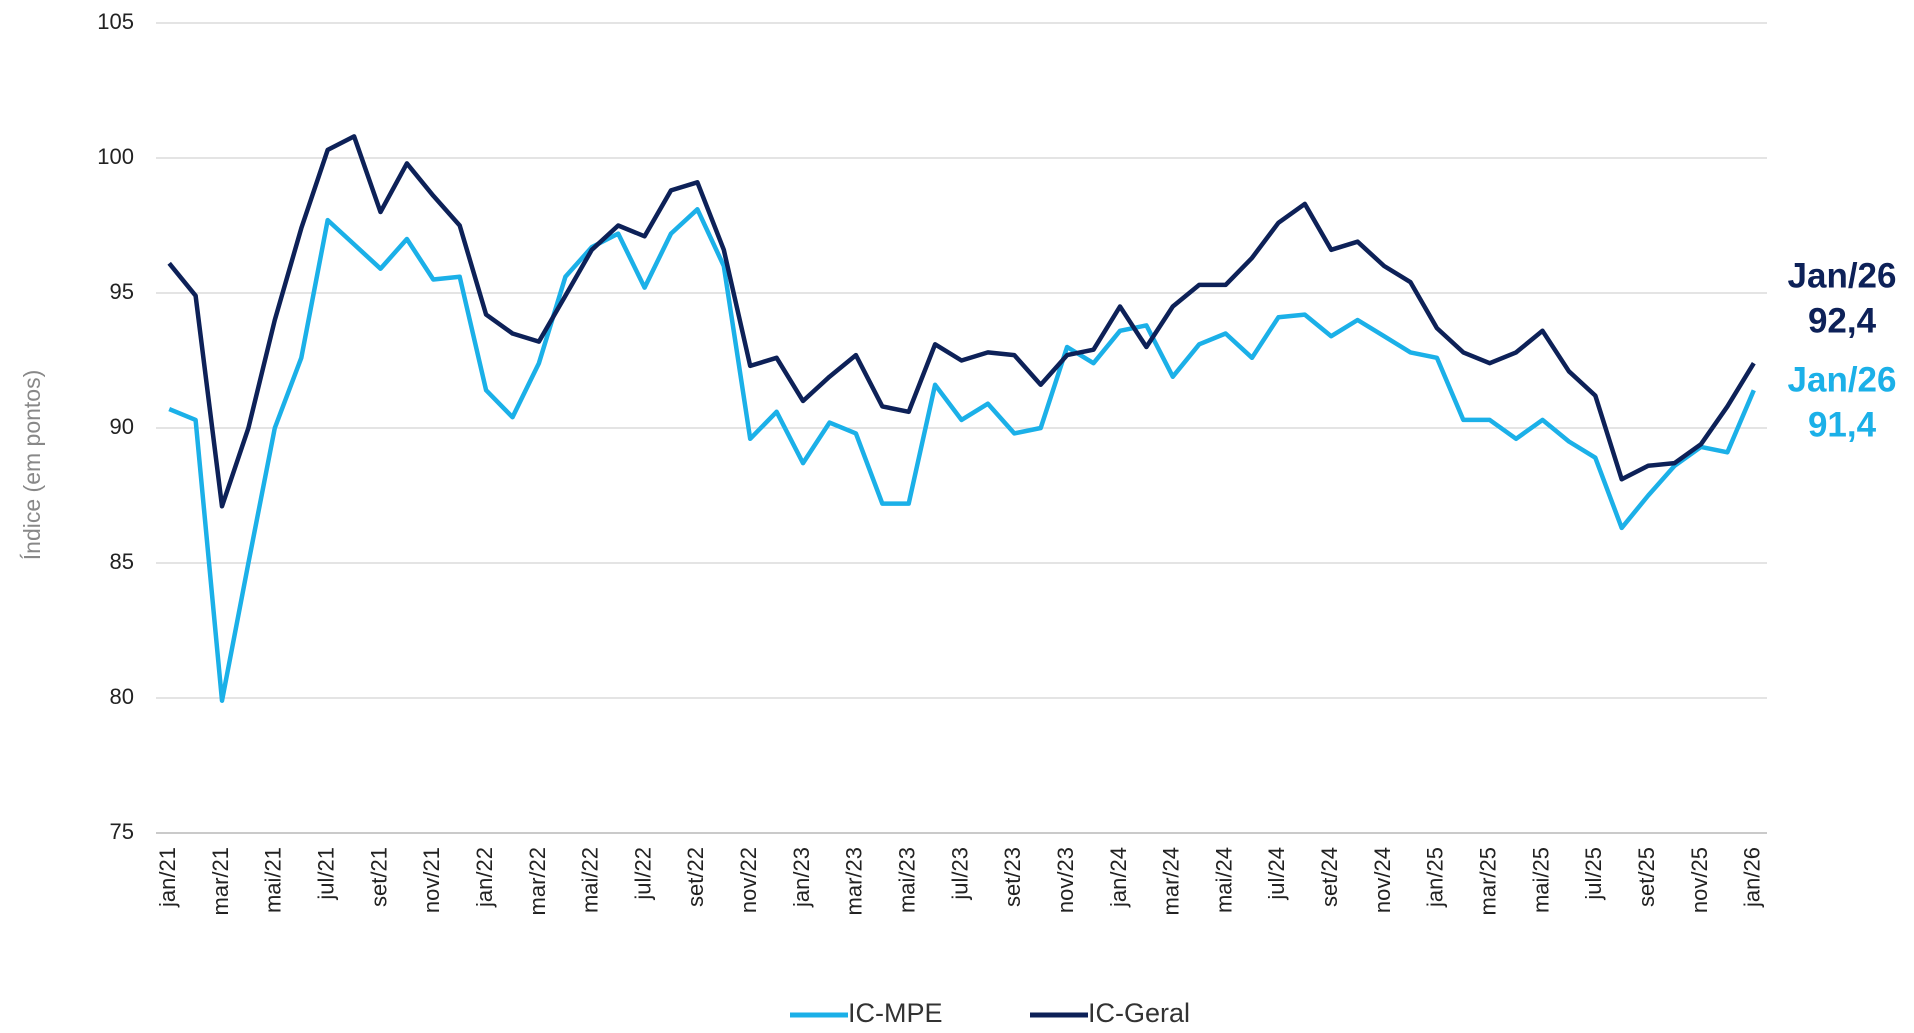 The height and width of the screenshot is (1033, 1914). Describe the element at coordinates (220, 881) in the screenshot. I see `x-tick-label: mar/21` at that location.